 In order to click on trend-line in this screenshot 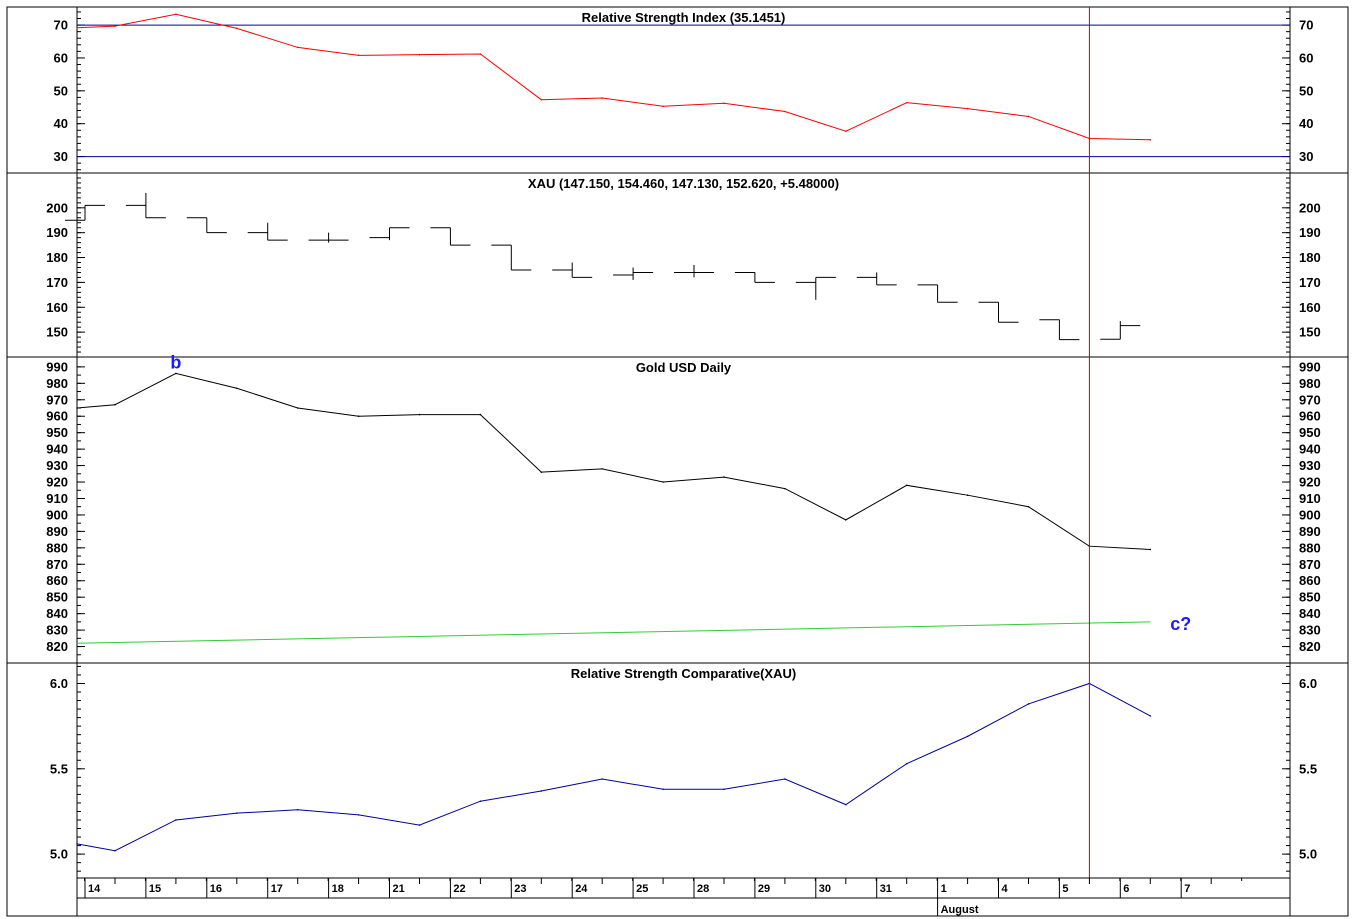, I will do `click(613, 632)`.